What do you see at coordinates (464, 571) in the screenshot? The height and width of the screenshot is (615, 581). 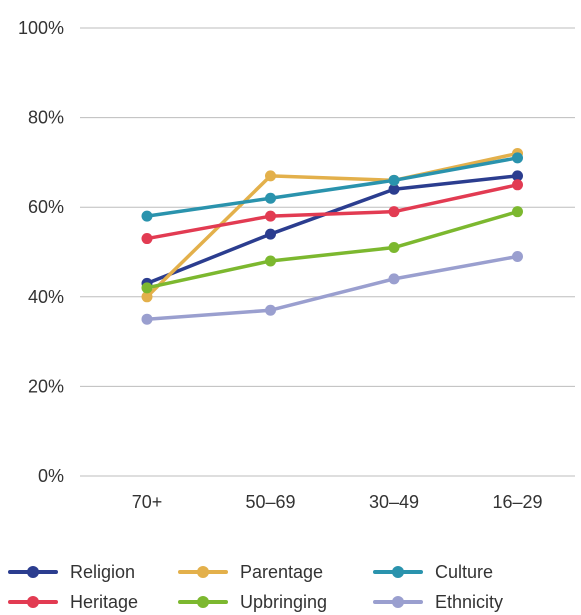 I see `legend-label-culture: Culture` at bounding box center [464, 571].